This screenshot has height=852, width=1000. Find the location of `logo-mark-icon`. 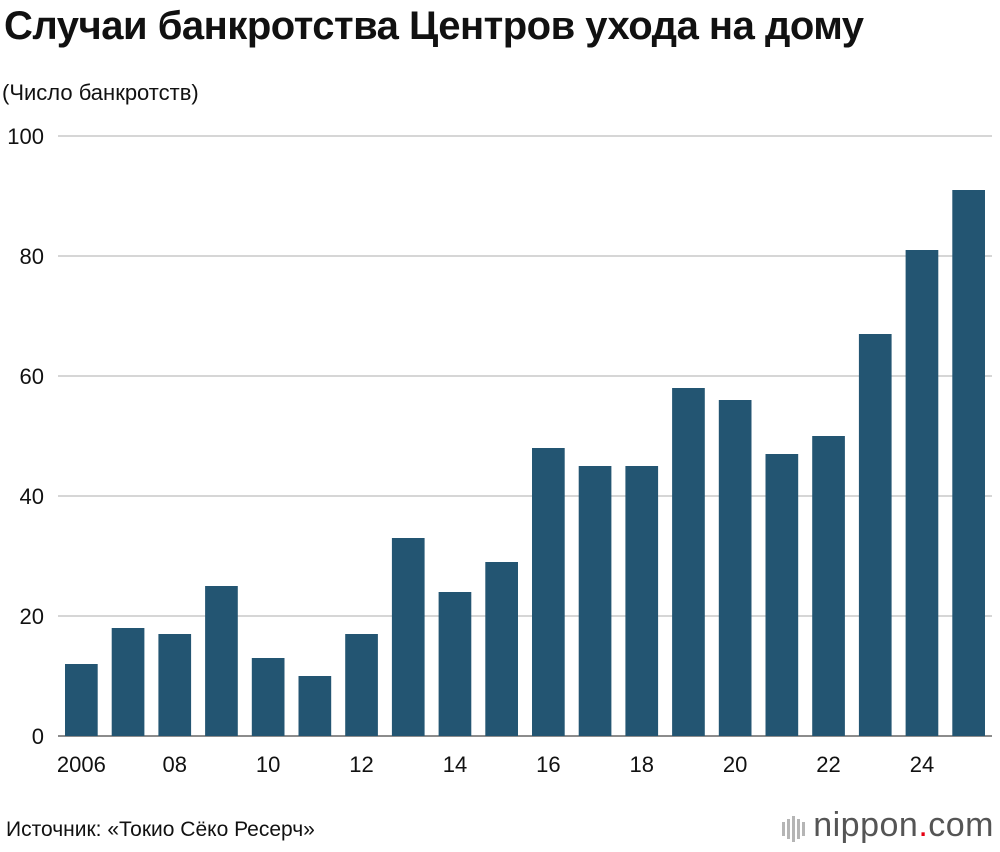

logo-mark-icon is located at coordinates (794, 827).